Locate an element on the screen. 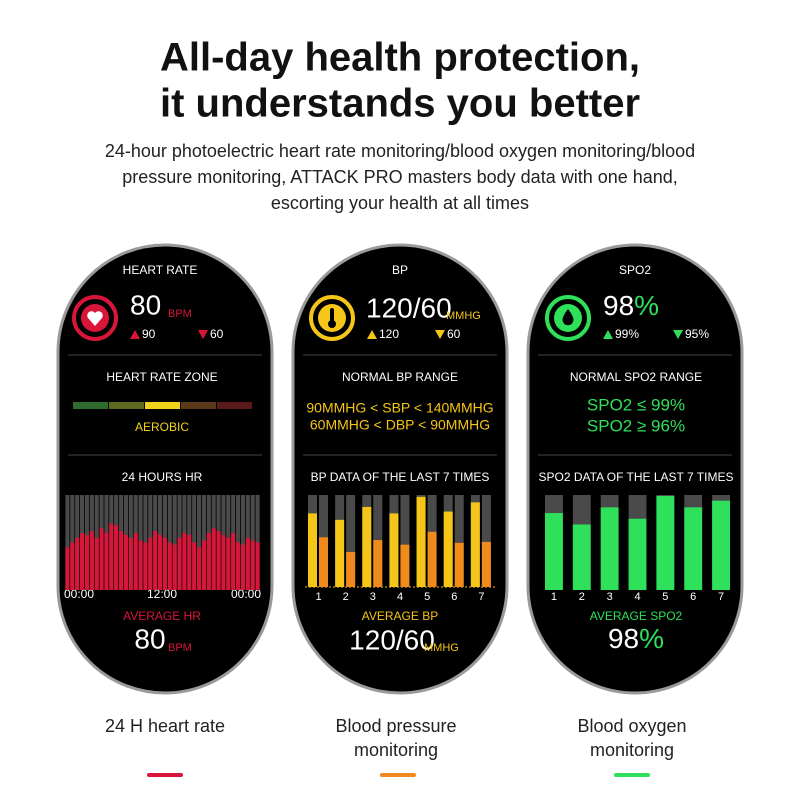 The width and height of the screenshot is (800, 805). average-group: 98% is located at coordinates (636, 638).